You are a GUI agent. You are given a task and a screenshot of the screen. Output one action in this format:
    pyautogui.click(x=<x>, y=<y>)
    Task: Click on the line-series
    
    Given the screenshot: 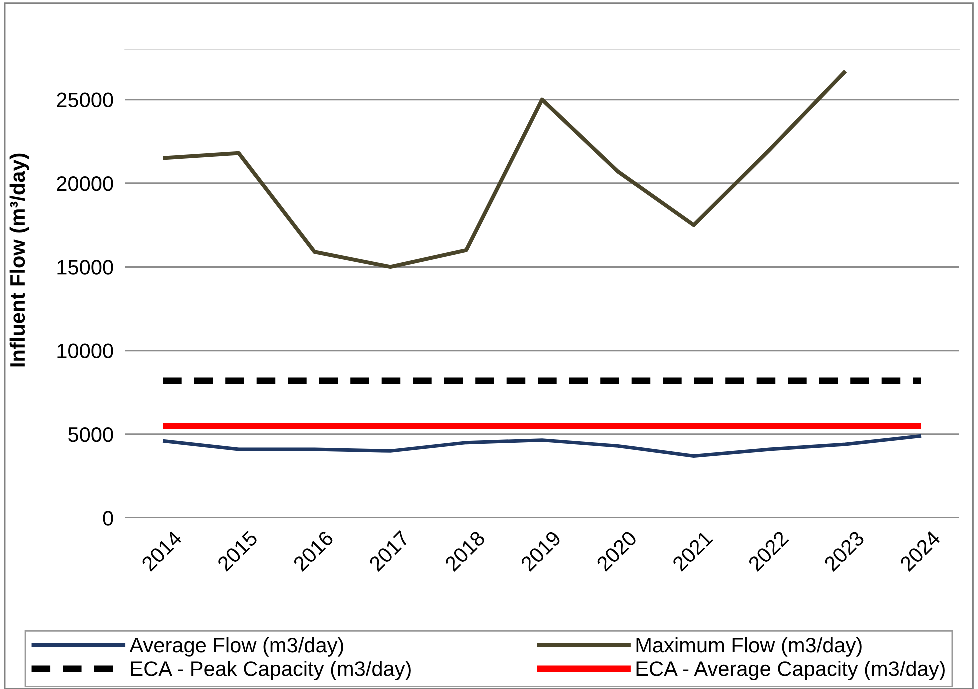 What is the action you would take?
    pyautogui.click(x=542, y=446)
    